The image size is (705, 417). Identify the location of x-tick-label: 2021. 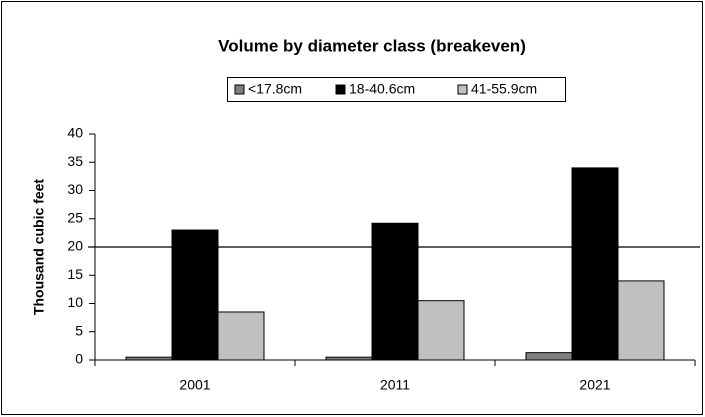
(594, 385).